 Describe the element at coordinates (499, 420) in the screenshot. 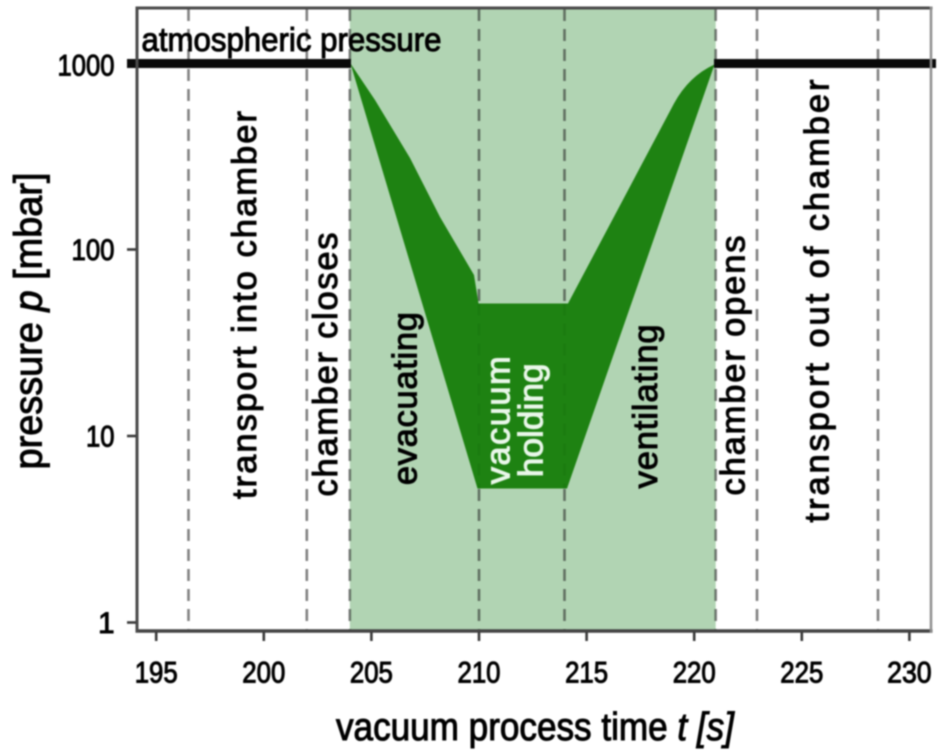

I see `svg-text: vacuum` at that location.